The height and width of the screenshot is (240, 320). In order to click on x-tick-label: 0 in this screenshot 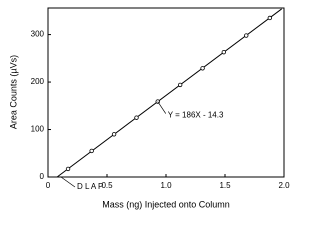, I will do `click(48, 185)`.